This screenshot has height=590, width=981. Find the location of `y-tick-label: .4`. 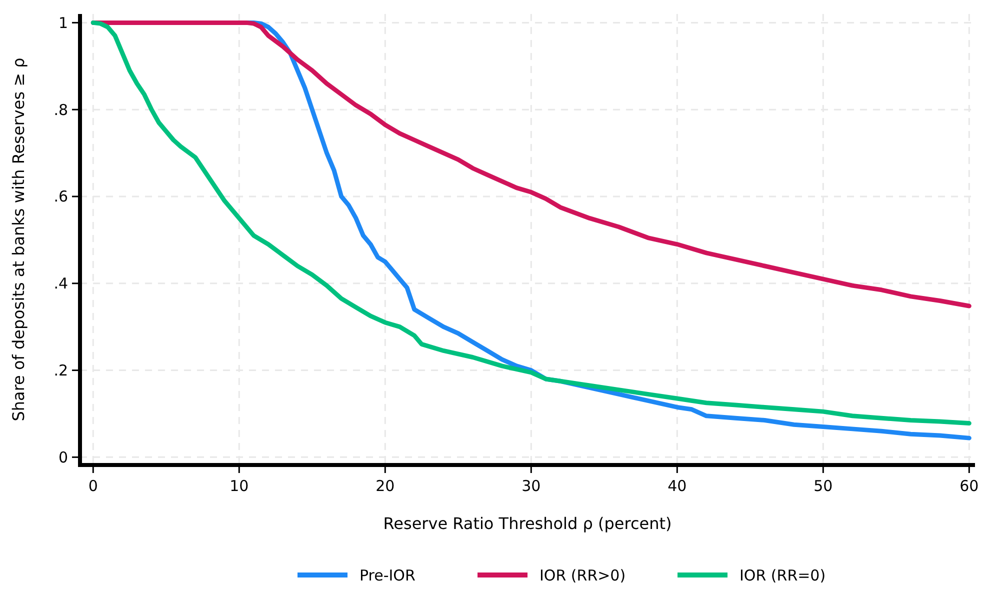

y-tick-label: .4 is located at coordinates (61, 283).